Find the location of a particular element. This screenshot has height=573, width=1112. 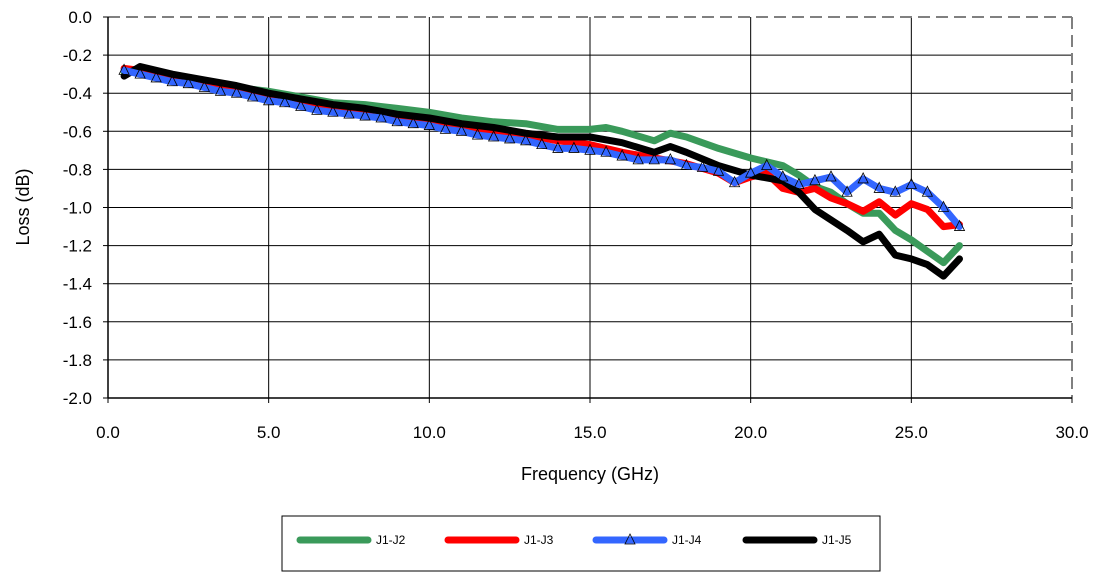

legend-label-j1-j5: J1-J5 is located at coordinates (837, 540).